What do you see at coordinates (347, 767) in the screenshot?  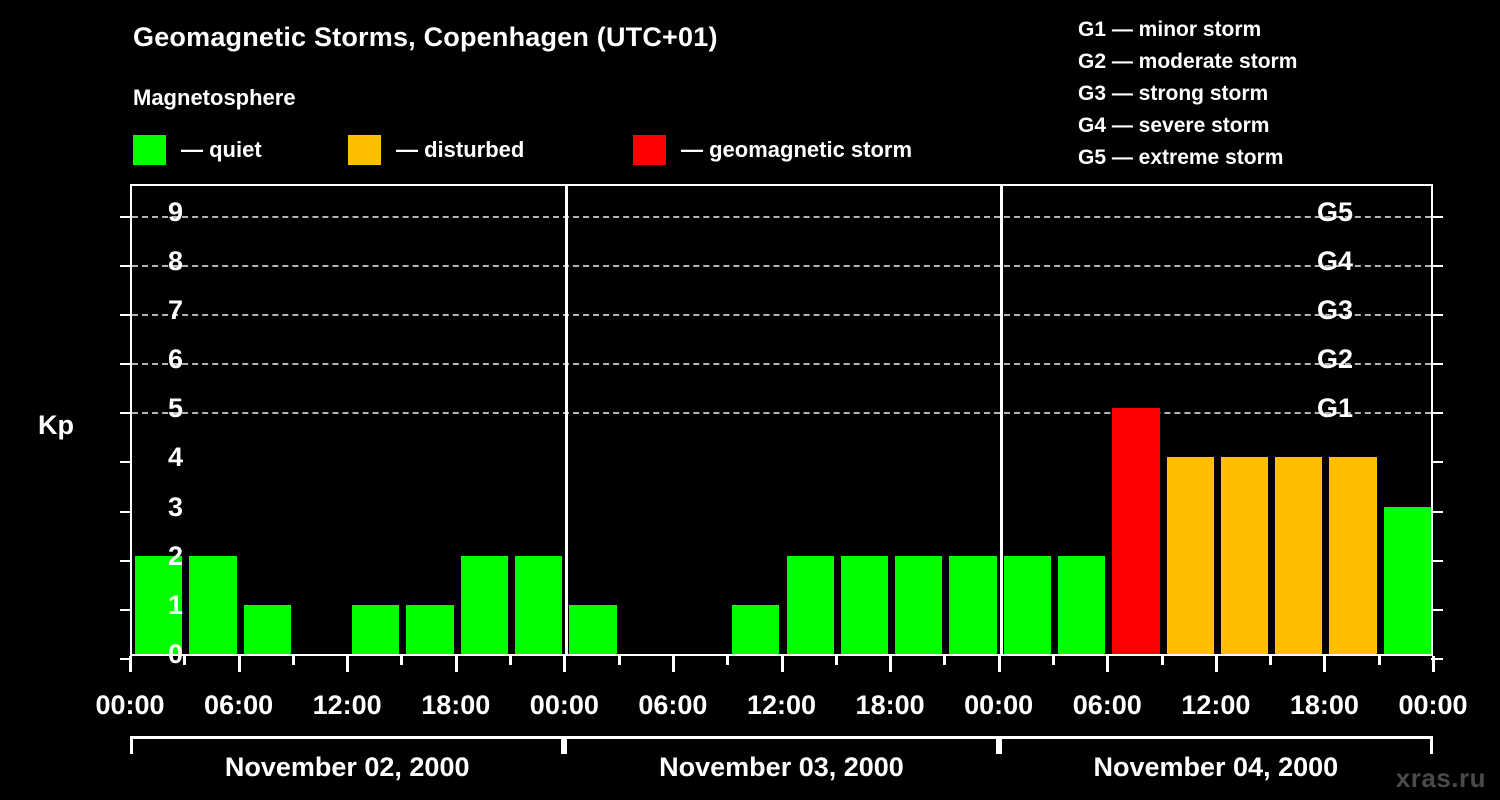 I see `day-group-label: November 02, 2000` at bounding box center [347, 767].